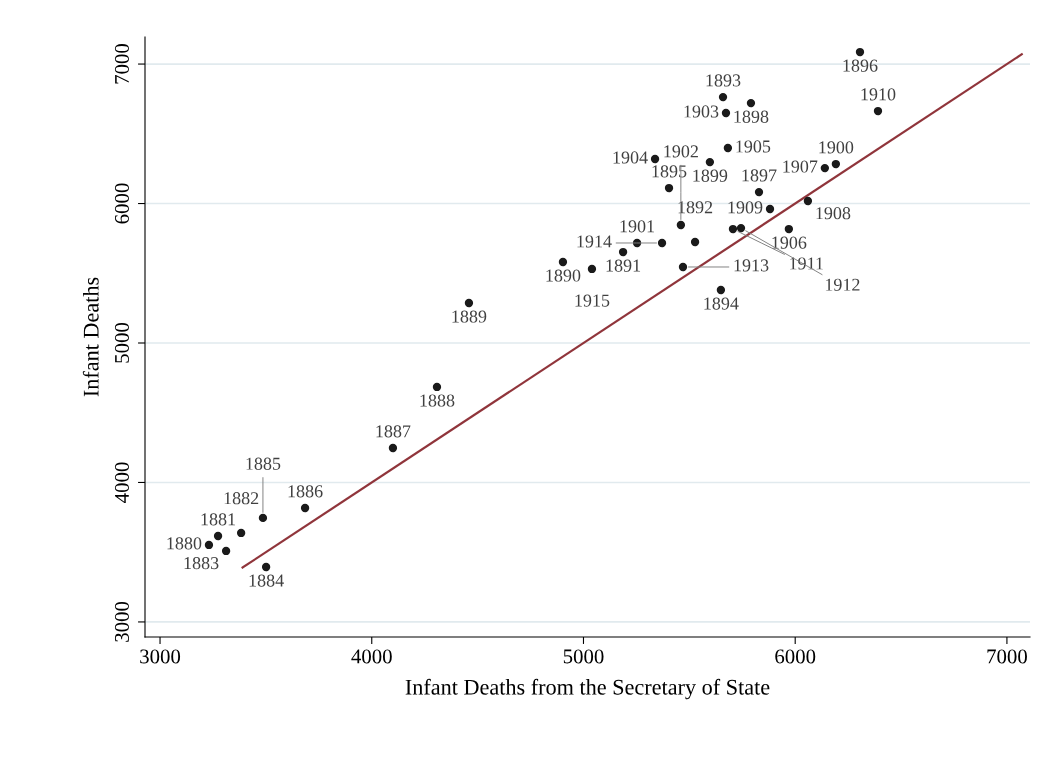  I want to click on annotation: 1895, so click(669, 171).